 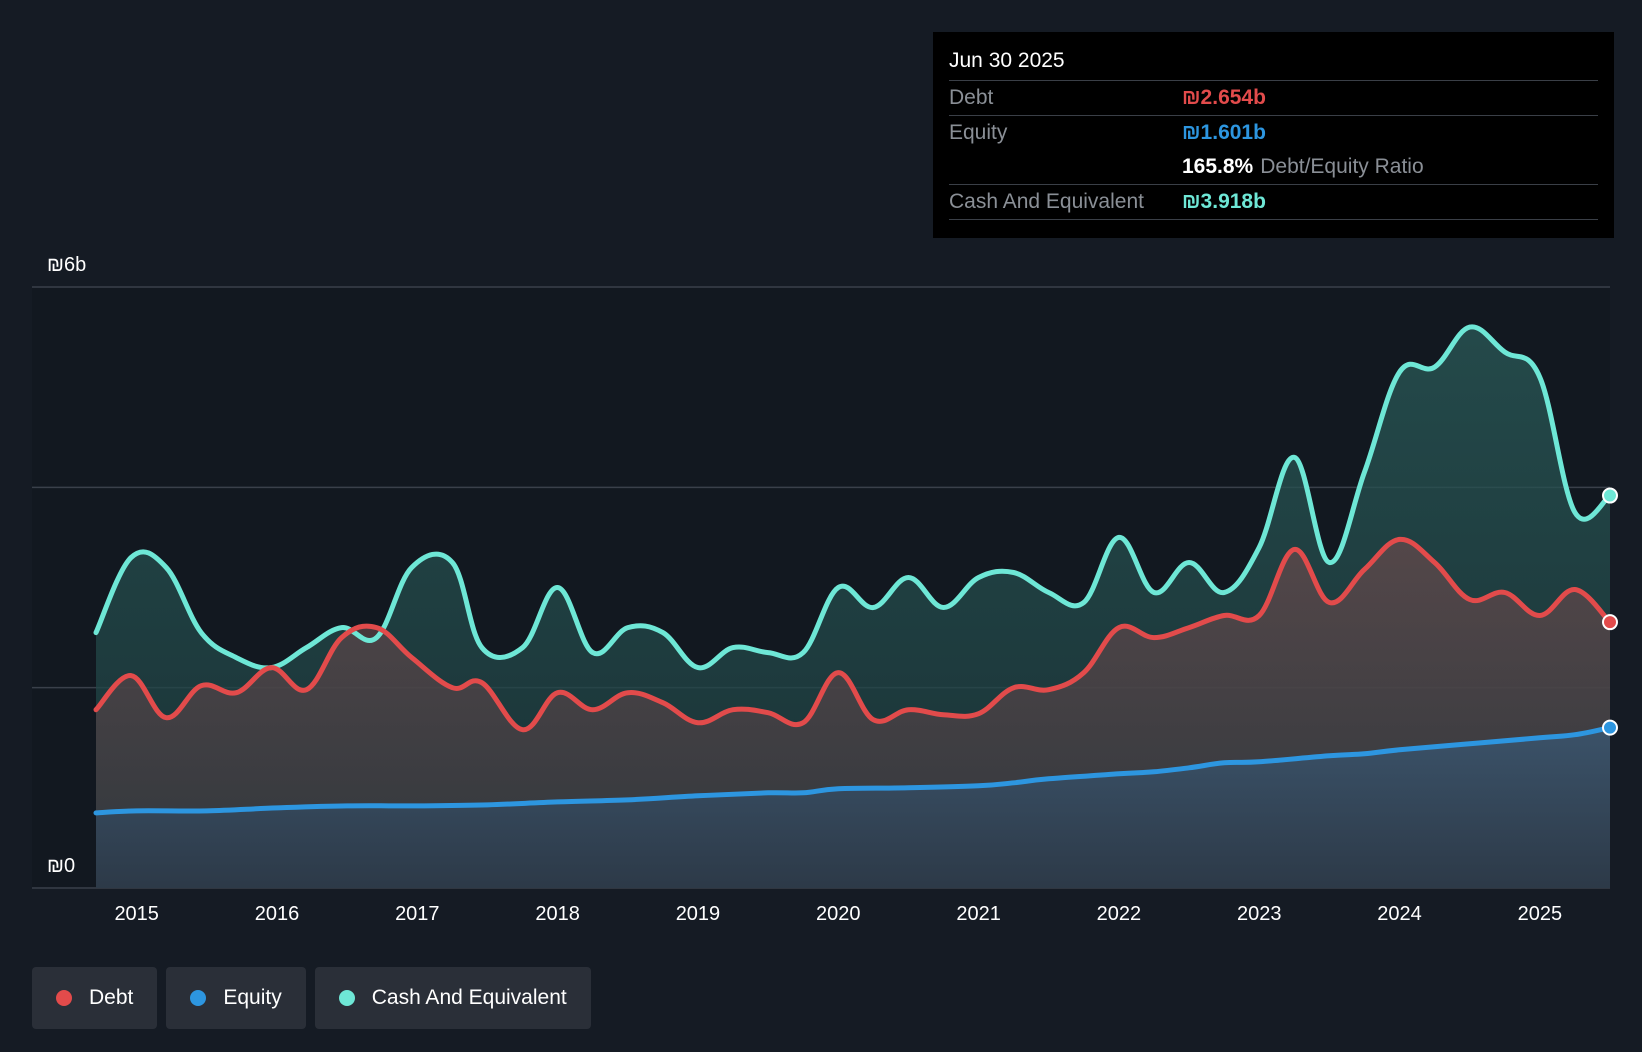 What do you see at coordinates (698, 914) in the screenshot?
I see `x-tick-label-2019: 2019` at bounding box center [698, 914].